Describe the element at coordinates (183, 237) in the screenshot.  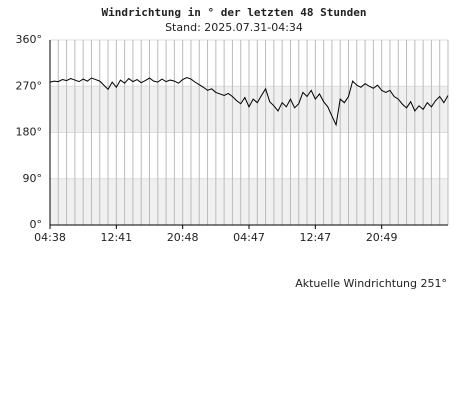
I see `x-tick-label: 20:48` at that location.